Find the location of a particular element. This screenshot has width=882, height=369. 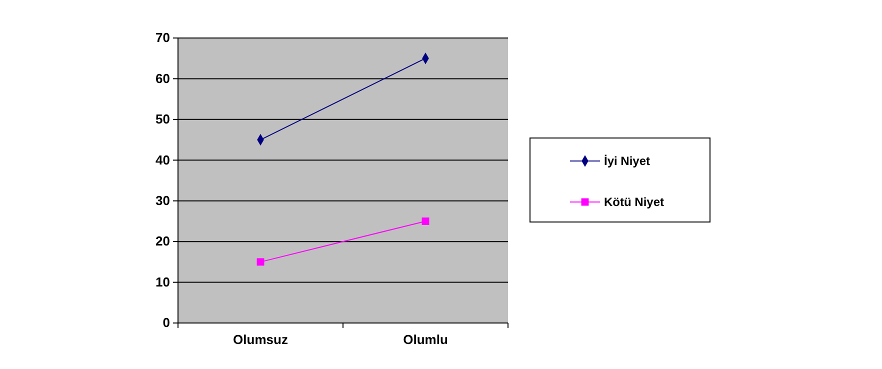

y-tick-label: 0 is located at coordinates (166, 322).